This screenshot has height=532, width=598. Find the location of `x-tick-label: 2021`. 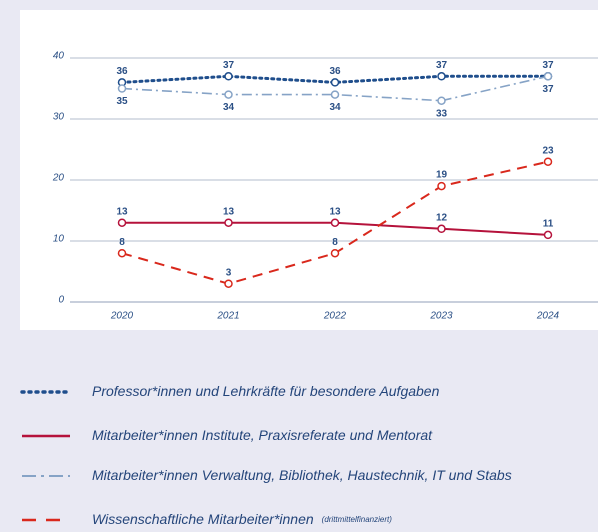

x-tick-label: 2021 is located at coordinates (227, 316).